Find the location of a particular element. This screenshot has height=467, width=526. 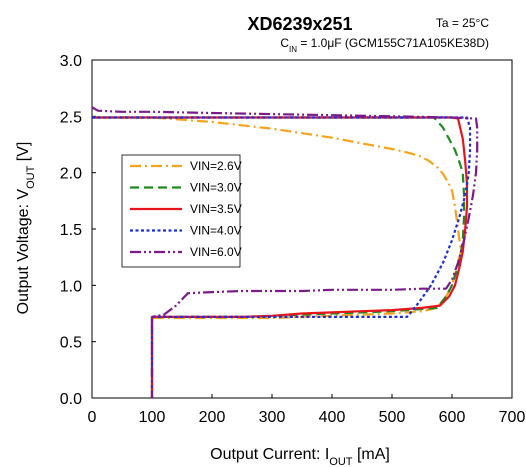

legend-box is located at coordinates (181, 211).